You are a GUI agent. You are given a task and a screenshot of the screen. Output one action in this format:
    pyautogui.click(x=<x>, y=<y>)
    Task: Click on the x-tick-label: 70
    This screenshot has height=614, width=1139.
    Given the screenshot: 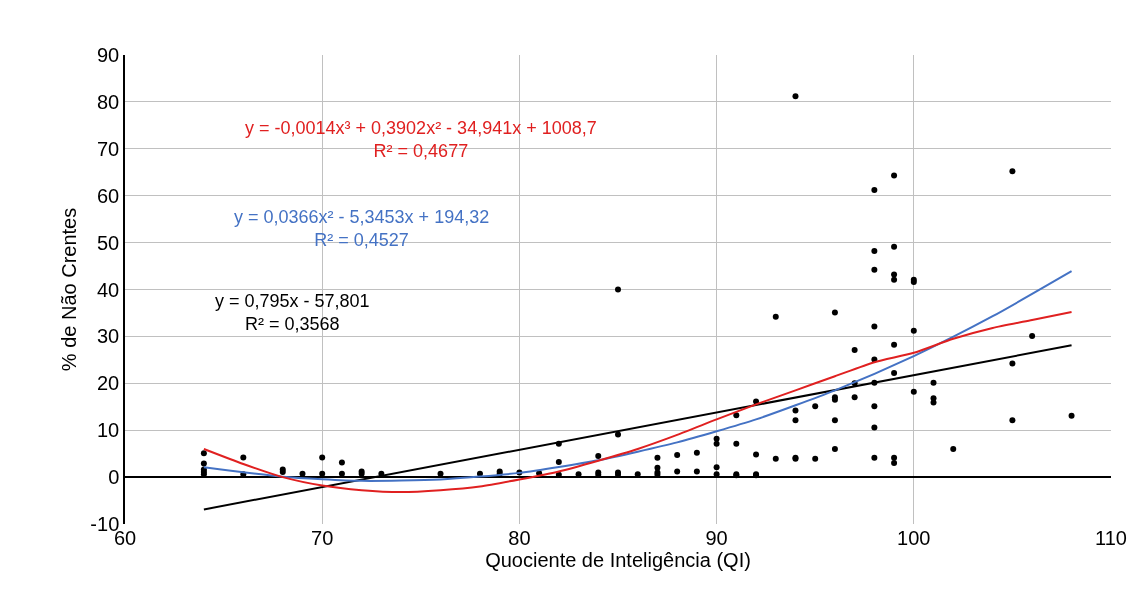 What is the action you would take?
    pyautogui.click(x=322, y=538)
    